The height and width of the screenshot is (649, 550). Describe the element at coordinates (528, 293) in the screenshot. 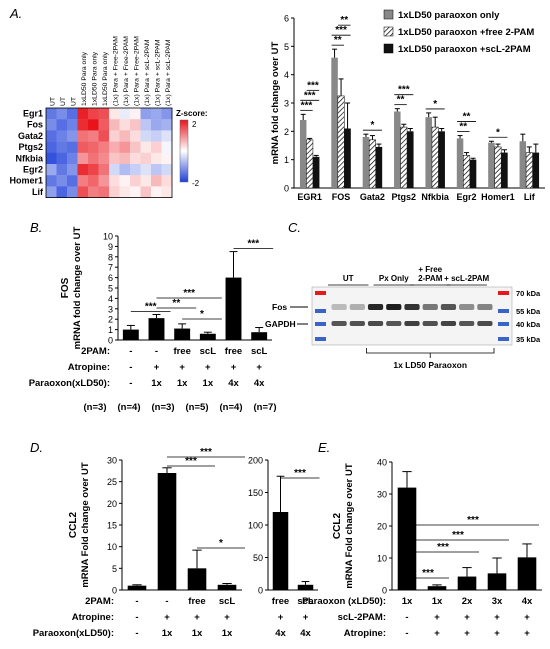

I see `marker-label: 70 kDa` at that location.